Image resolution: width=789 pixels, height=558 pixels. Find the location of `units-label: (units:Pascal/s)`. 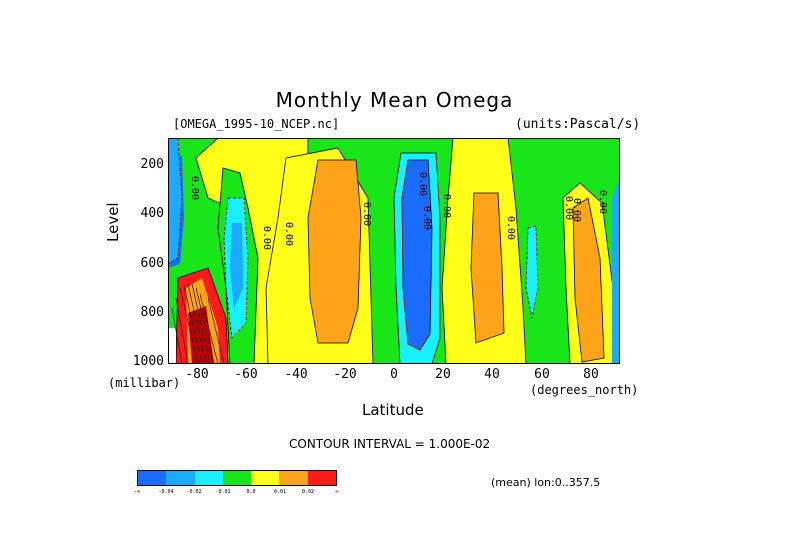

units-label: (units:Pascal/s) is located at coordinates (578, 124).